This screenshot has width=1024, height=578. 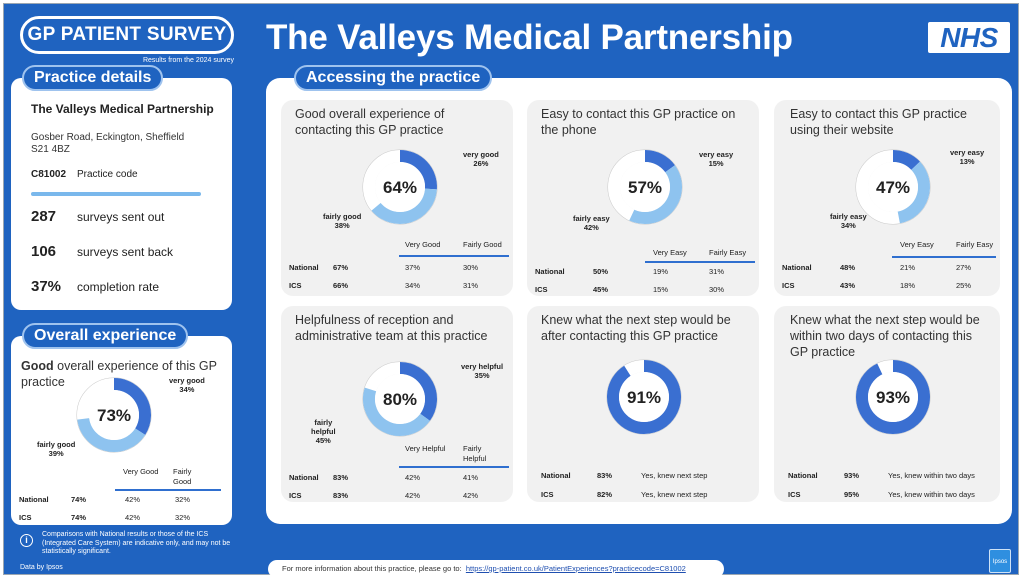 What do you see at coordinates (413, 267) in the screenshot?
I see `row-value: 37%` at bounding box center [413, 267].